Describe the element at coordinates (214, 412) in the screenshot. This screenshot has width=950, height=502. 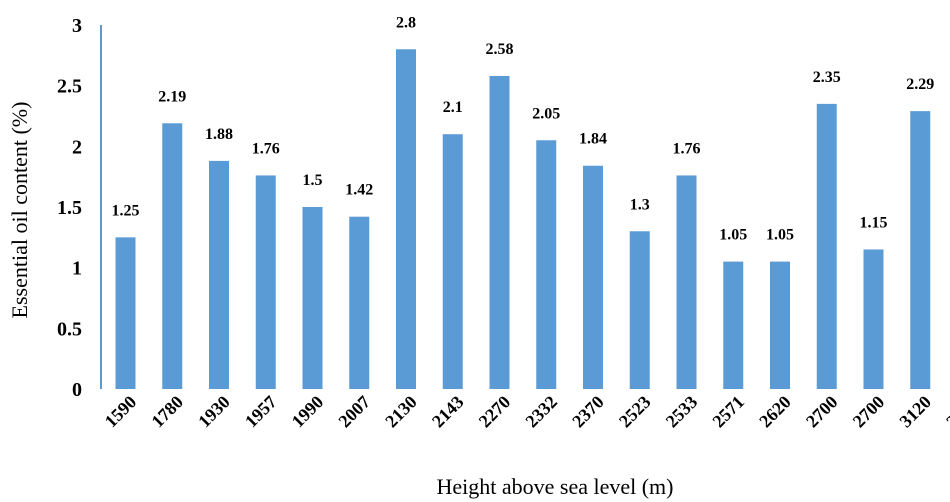
I see `x-tick-label: 1930` at that location.